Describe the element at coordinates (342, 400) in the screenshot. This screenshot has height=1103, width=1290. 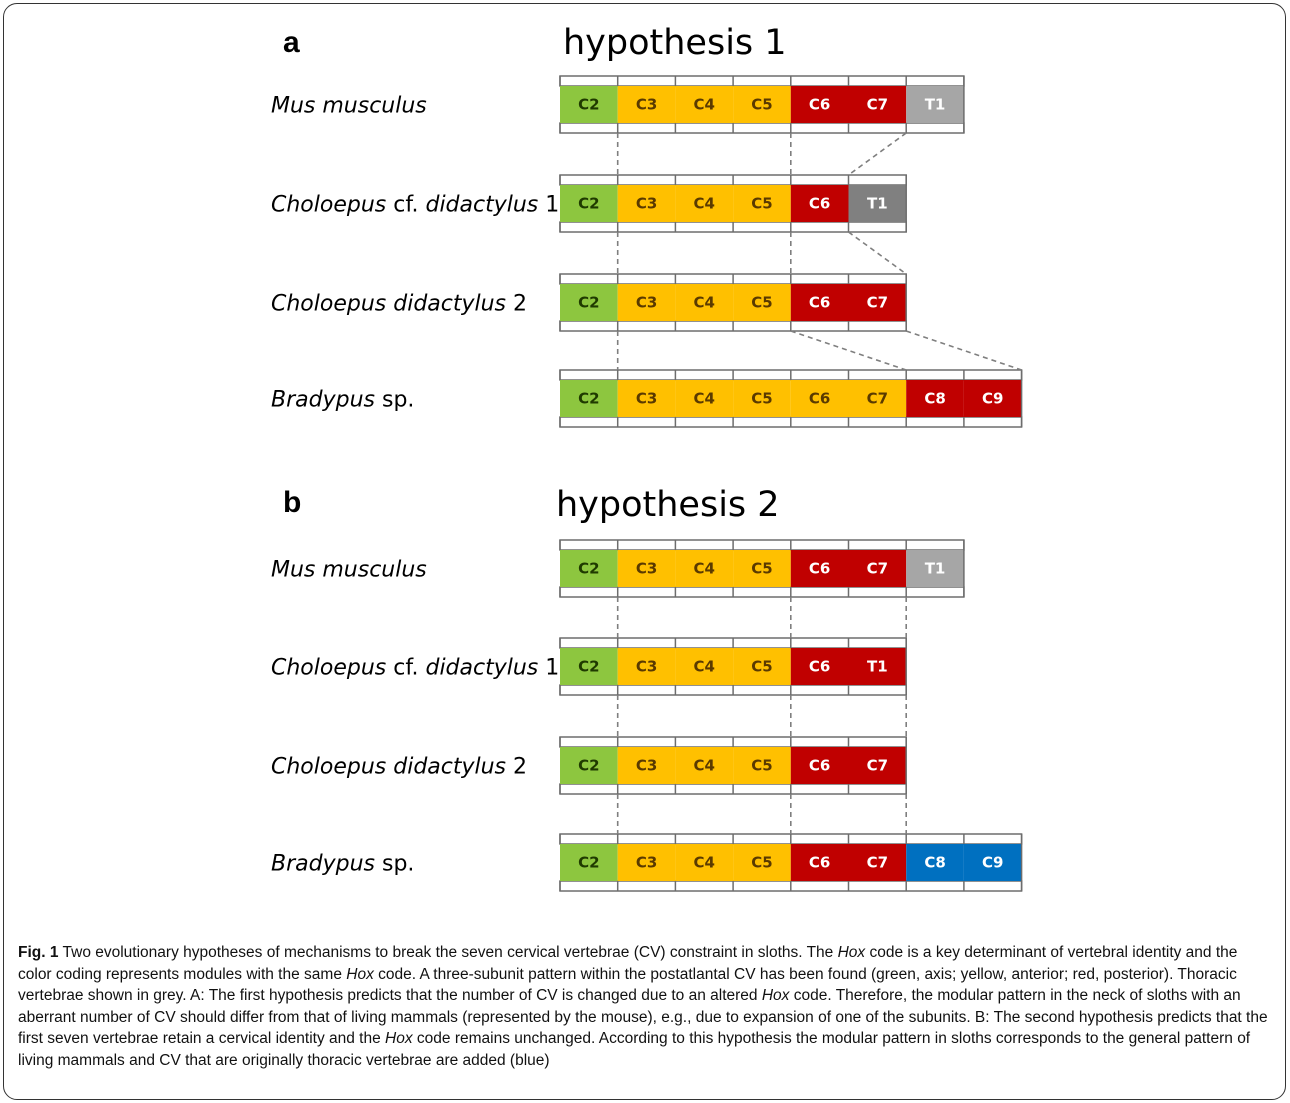
I see `species-name: Bradypus sp.` at that location.